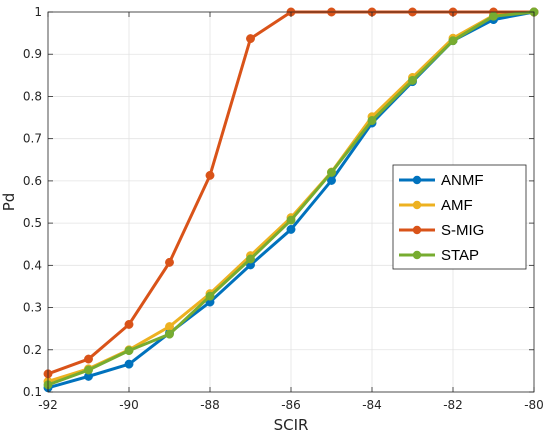 The height and width of the screenshot is (442, 550). What do you see at coordinates (459, 217) in the screenshot?
I see `legend: ANMF AMF S-MIG STAP` at bounding box center [459, 217].